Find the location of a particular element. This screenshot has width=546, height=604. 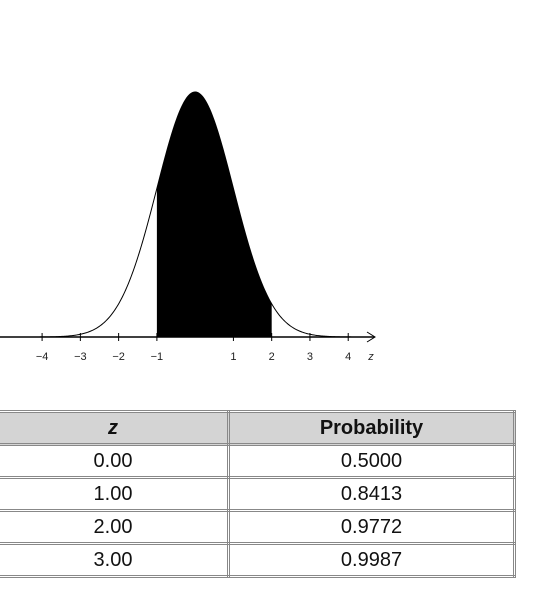

x-tick-label: 3 is located at coordinates (310, 357).